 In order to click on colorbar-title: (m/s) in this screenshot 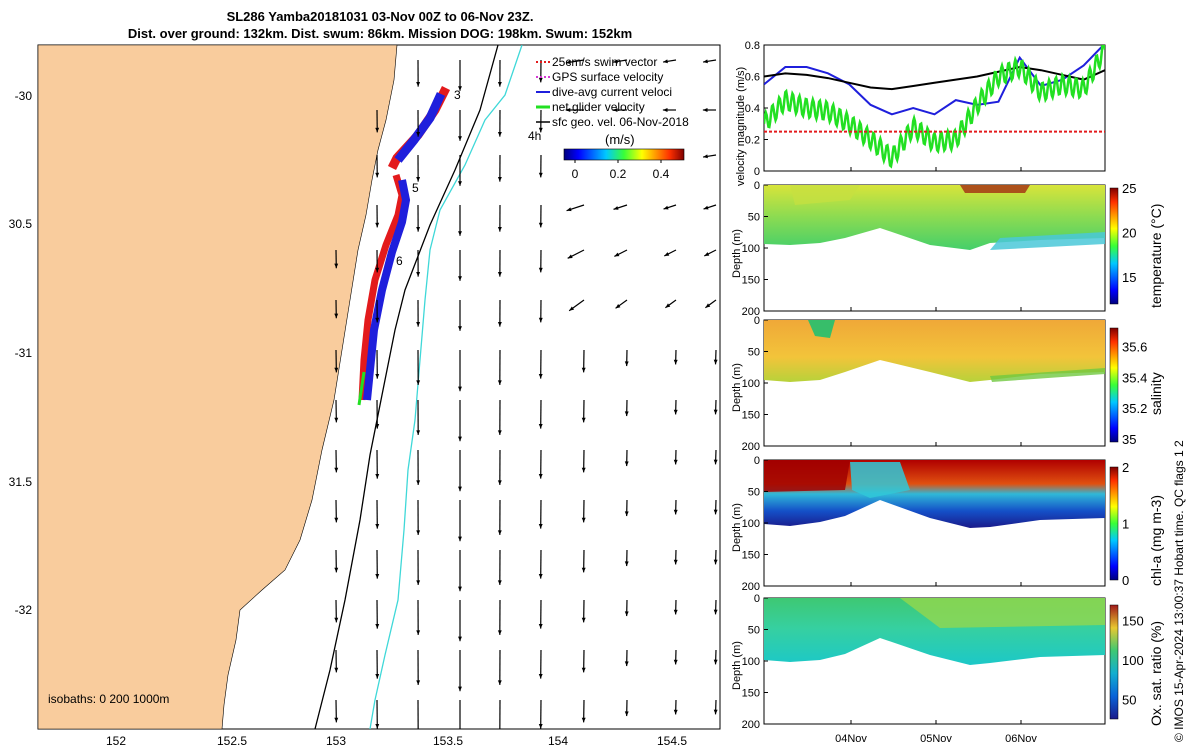, I will do `click(620, 139)`.